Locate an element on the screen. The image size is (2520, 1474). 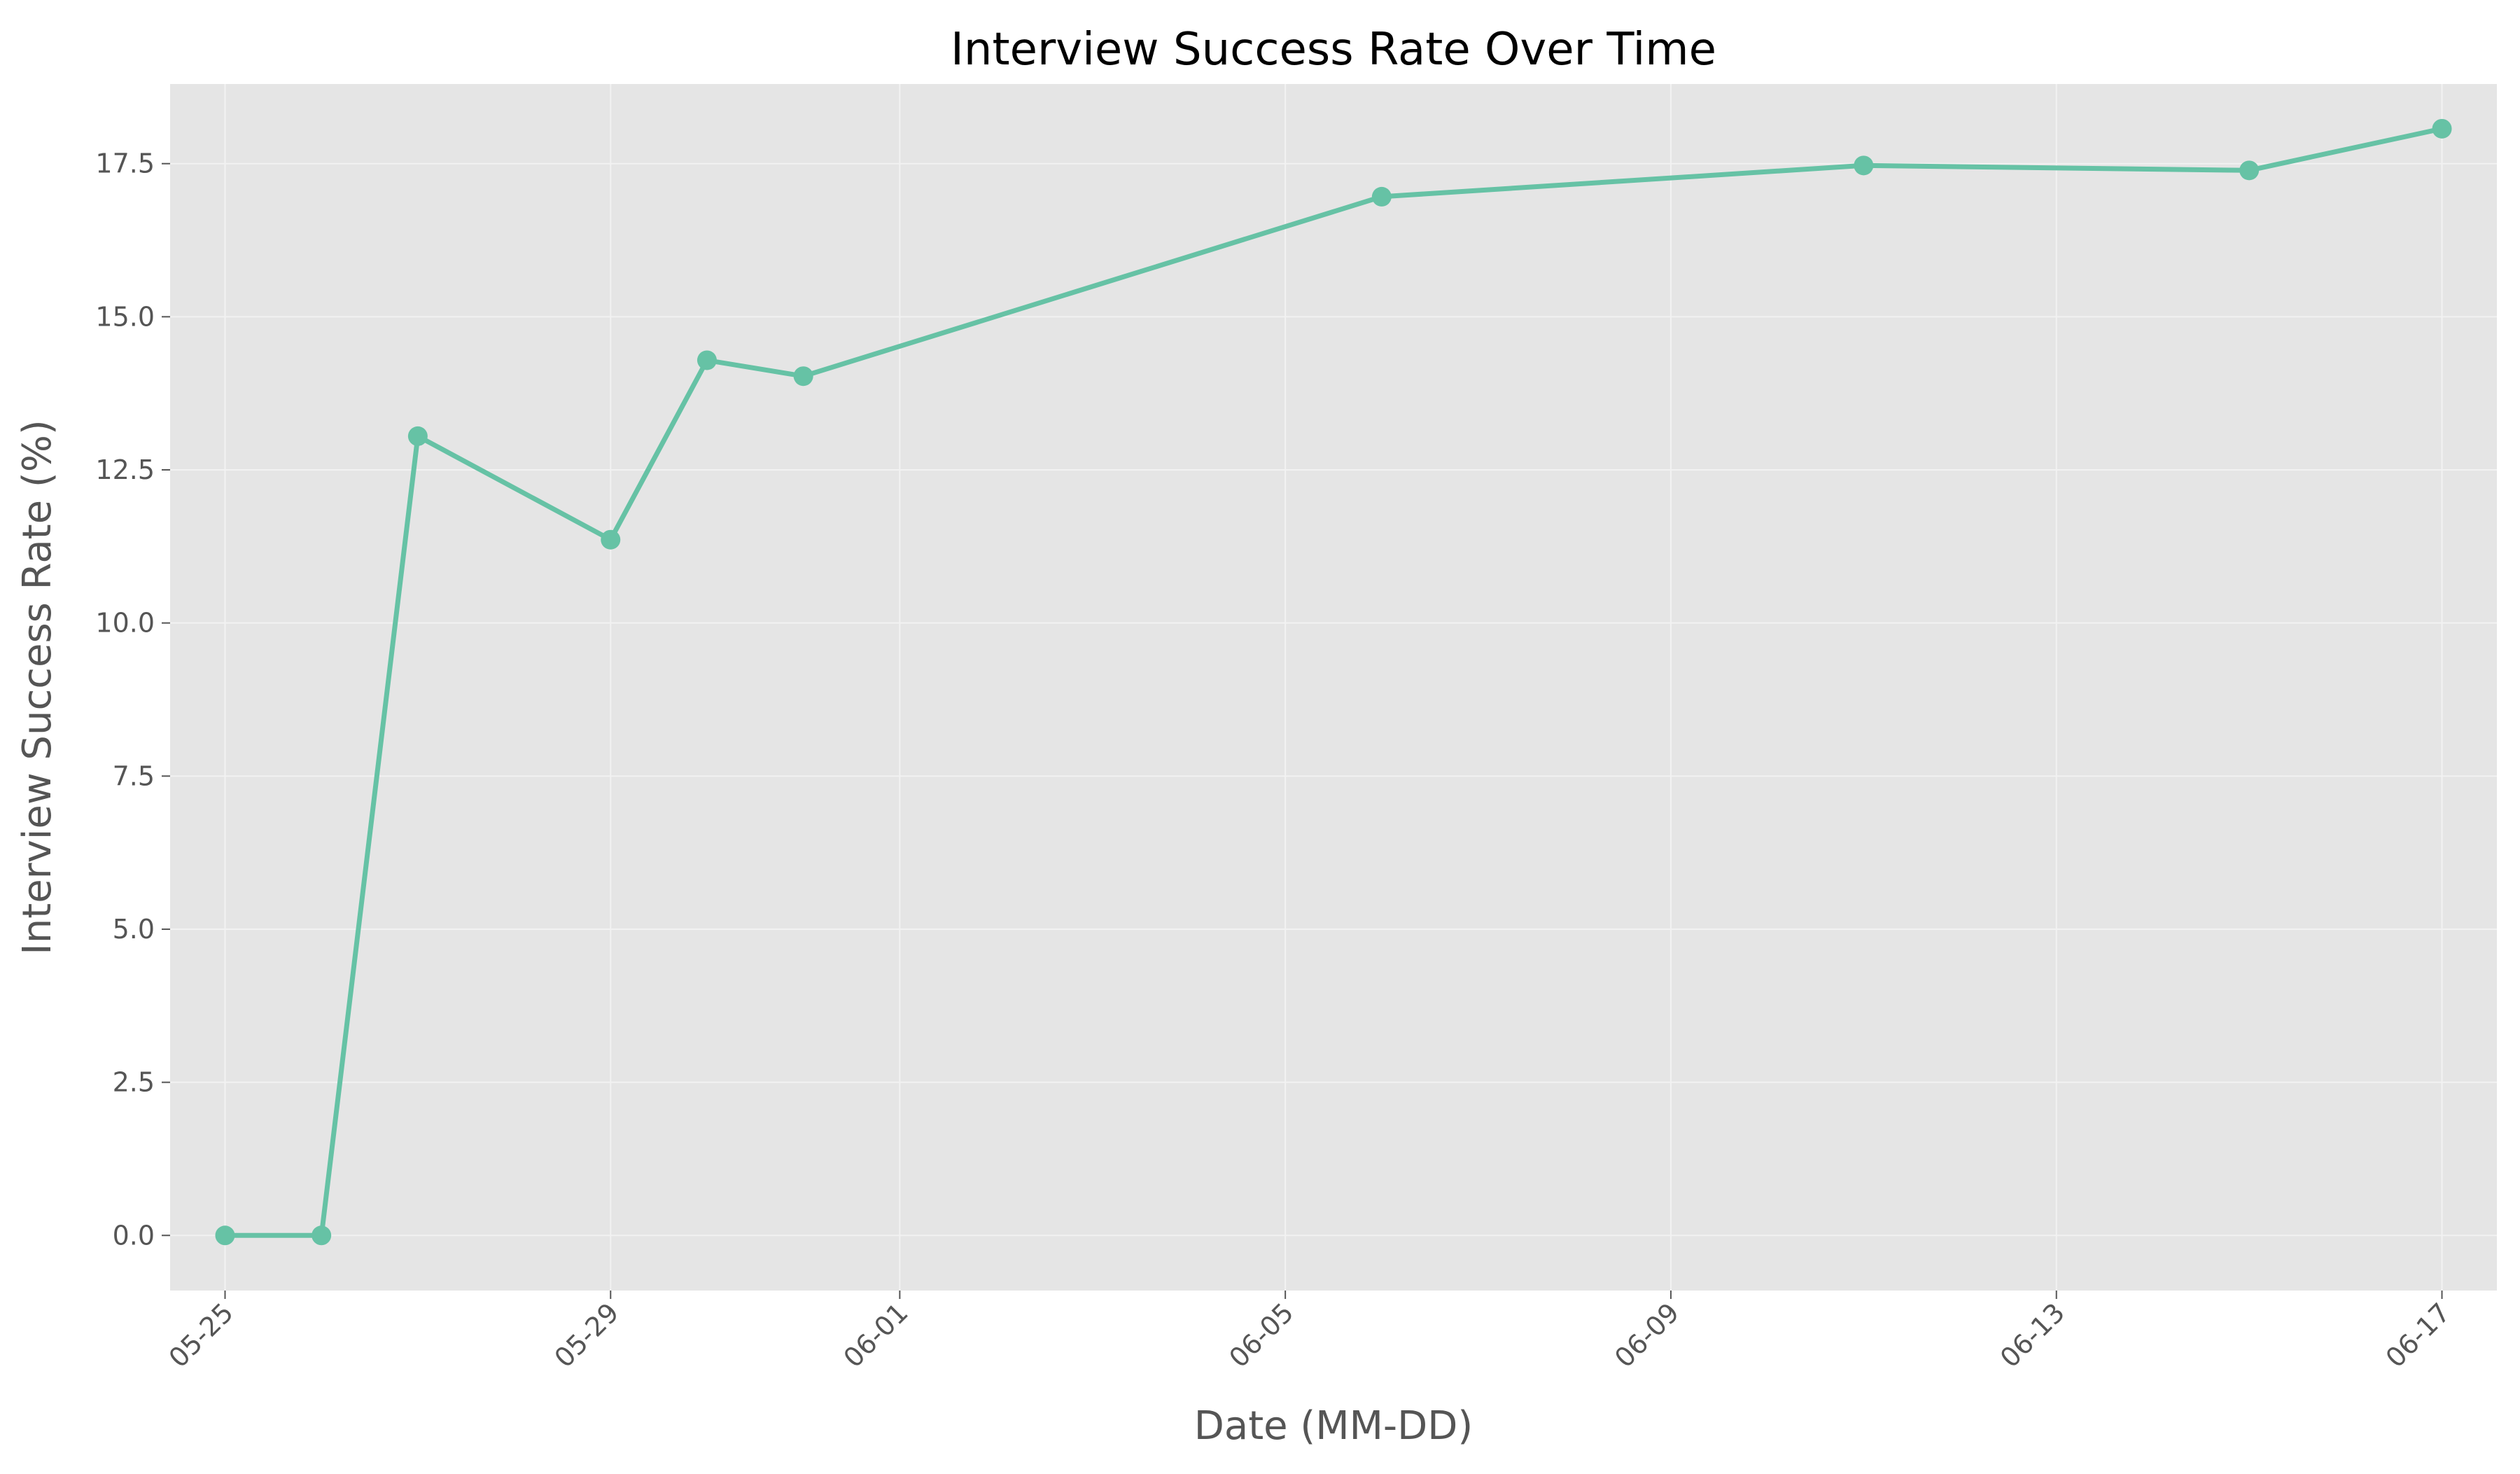
y-tick-label: 7.5 is located at coordinates (134, 776).